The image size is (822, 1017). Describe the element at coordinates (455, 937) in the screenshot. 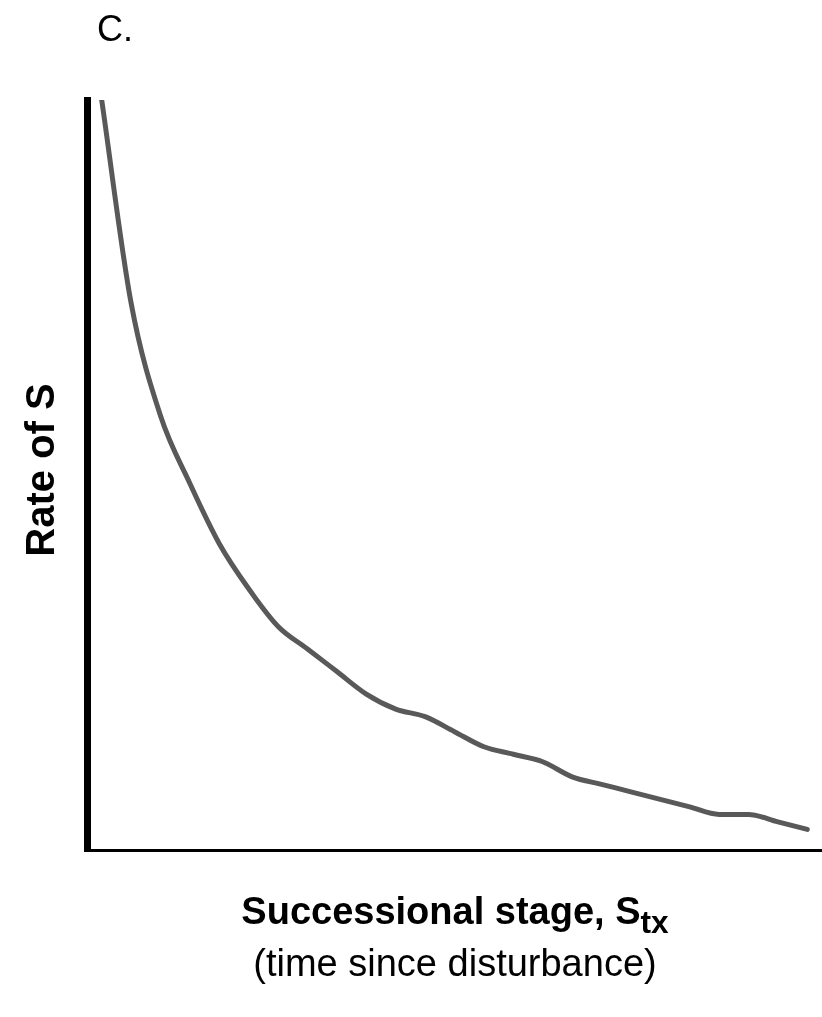

I see `x-axis-title: Successional stage, S$_{tx}$ (time since disturbance)` at that location.